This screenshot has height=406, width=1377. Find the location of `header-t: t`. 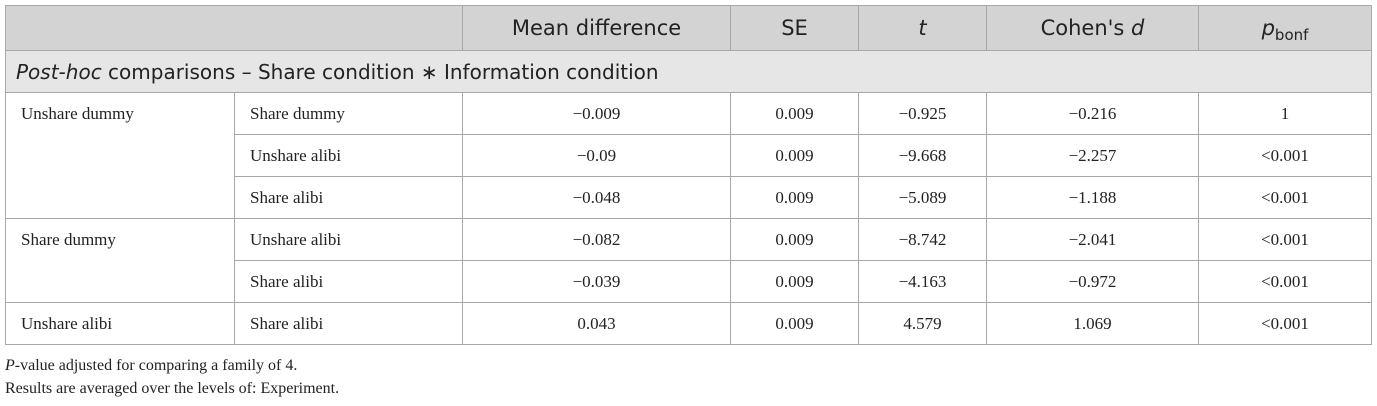

header-t: t is located at coordinates (922, 28).